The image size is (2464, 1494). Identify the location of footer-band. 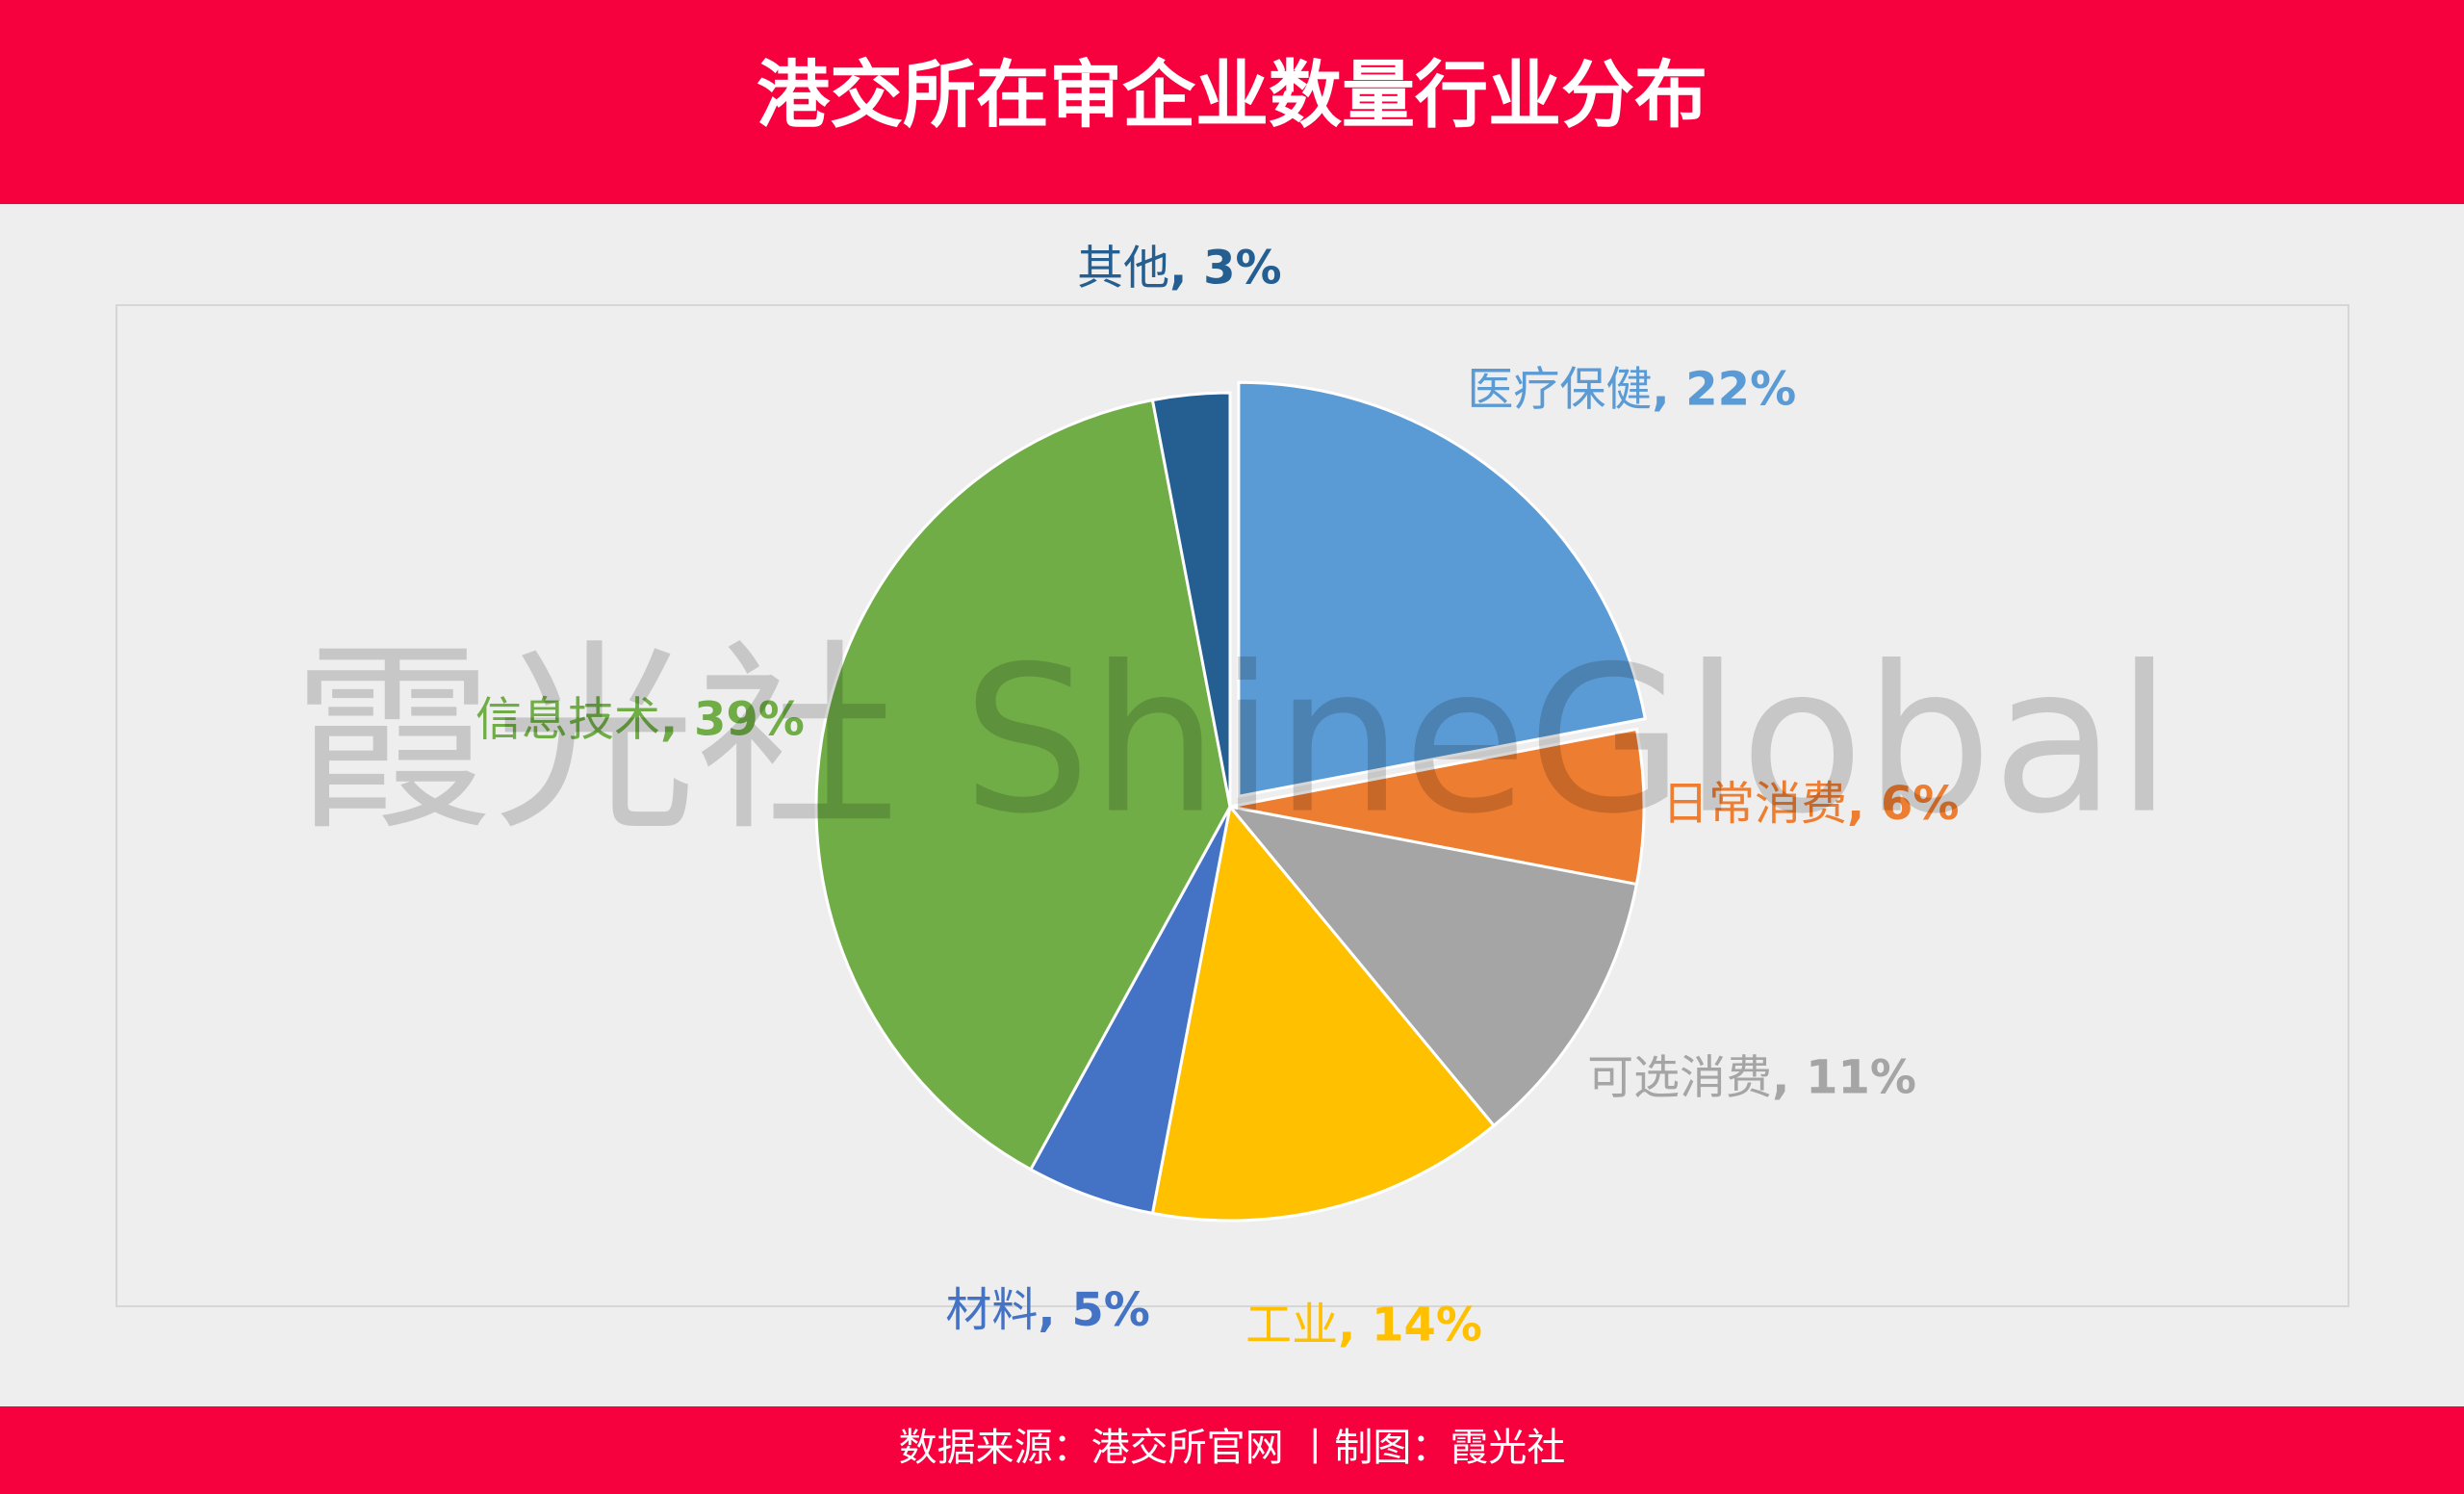
(1232, 1450).